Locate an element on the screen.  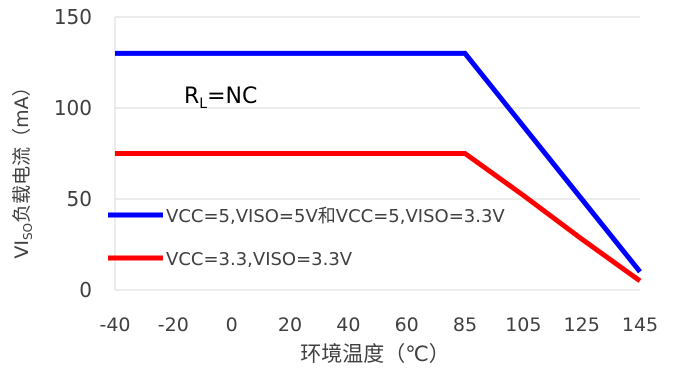
x-tick-label: 60 is located at coordinates (407, 325).